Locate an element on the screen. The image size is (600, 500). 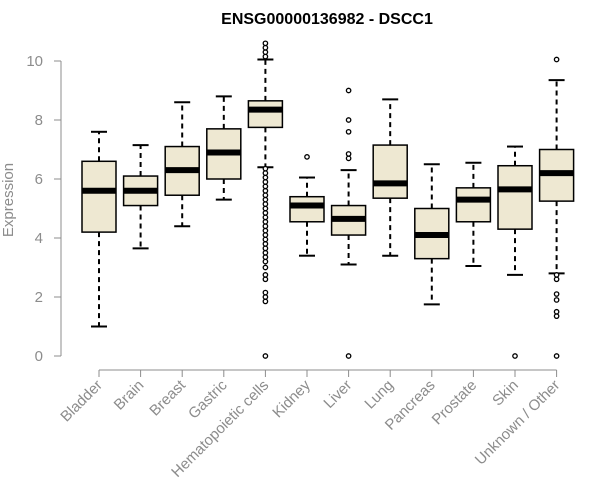
x-tick-label: Kidney is located at coordinates (291, 398).